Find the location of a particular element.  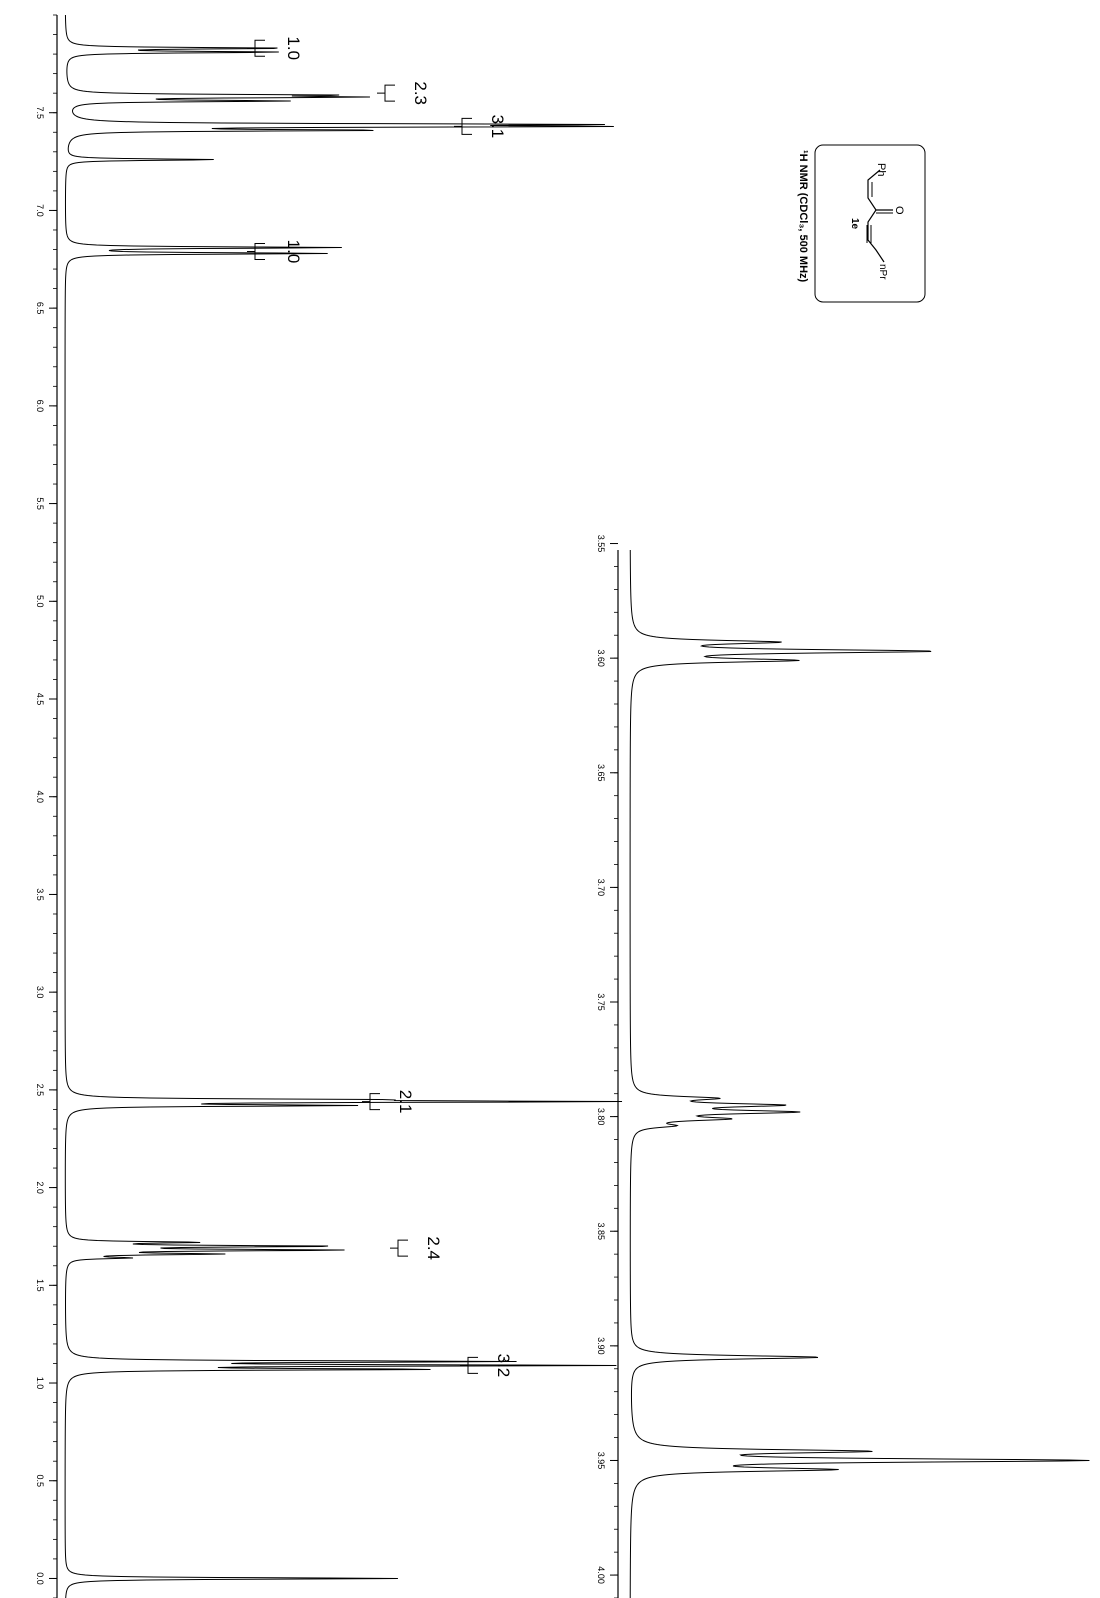

main-tick-label: 3.5 is located at coordinates (40, 894).